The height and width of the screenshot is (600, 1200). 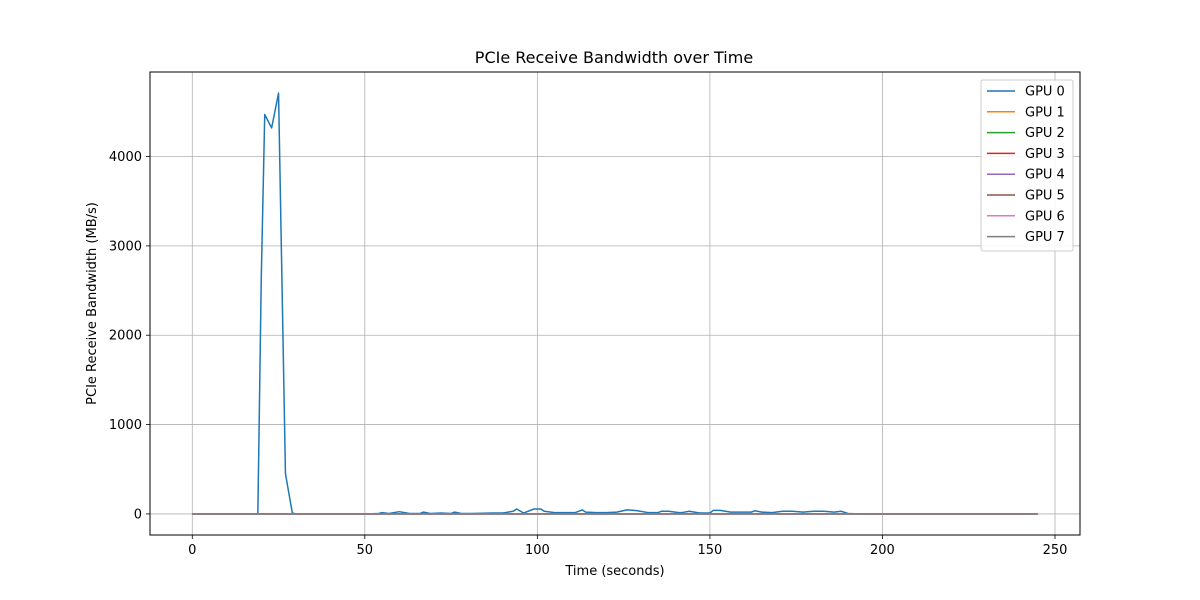 What do you see at coordinates (627, 546) in the screenshot?
I see `x-axis-ticks: 0 50 100 150 200 250` at bounding box center [627, 546].